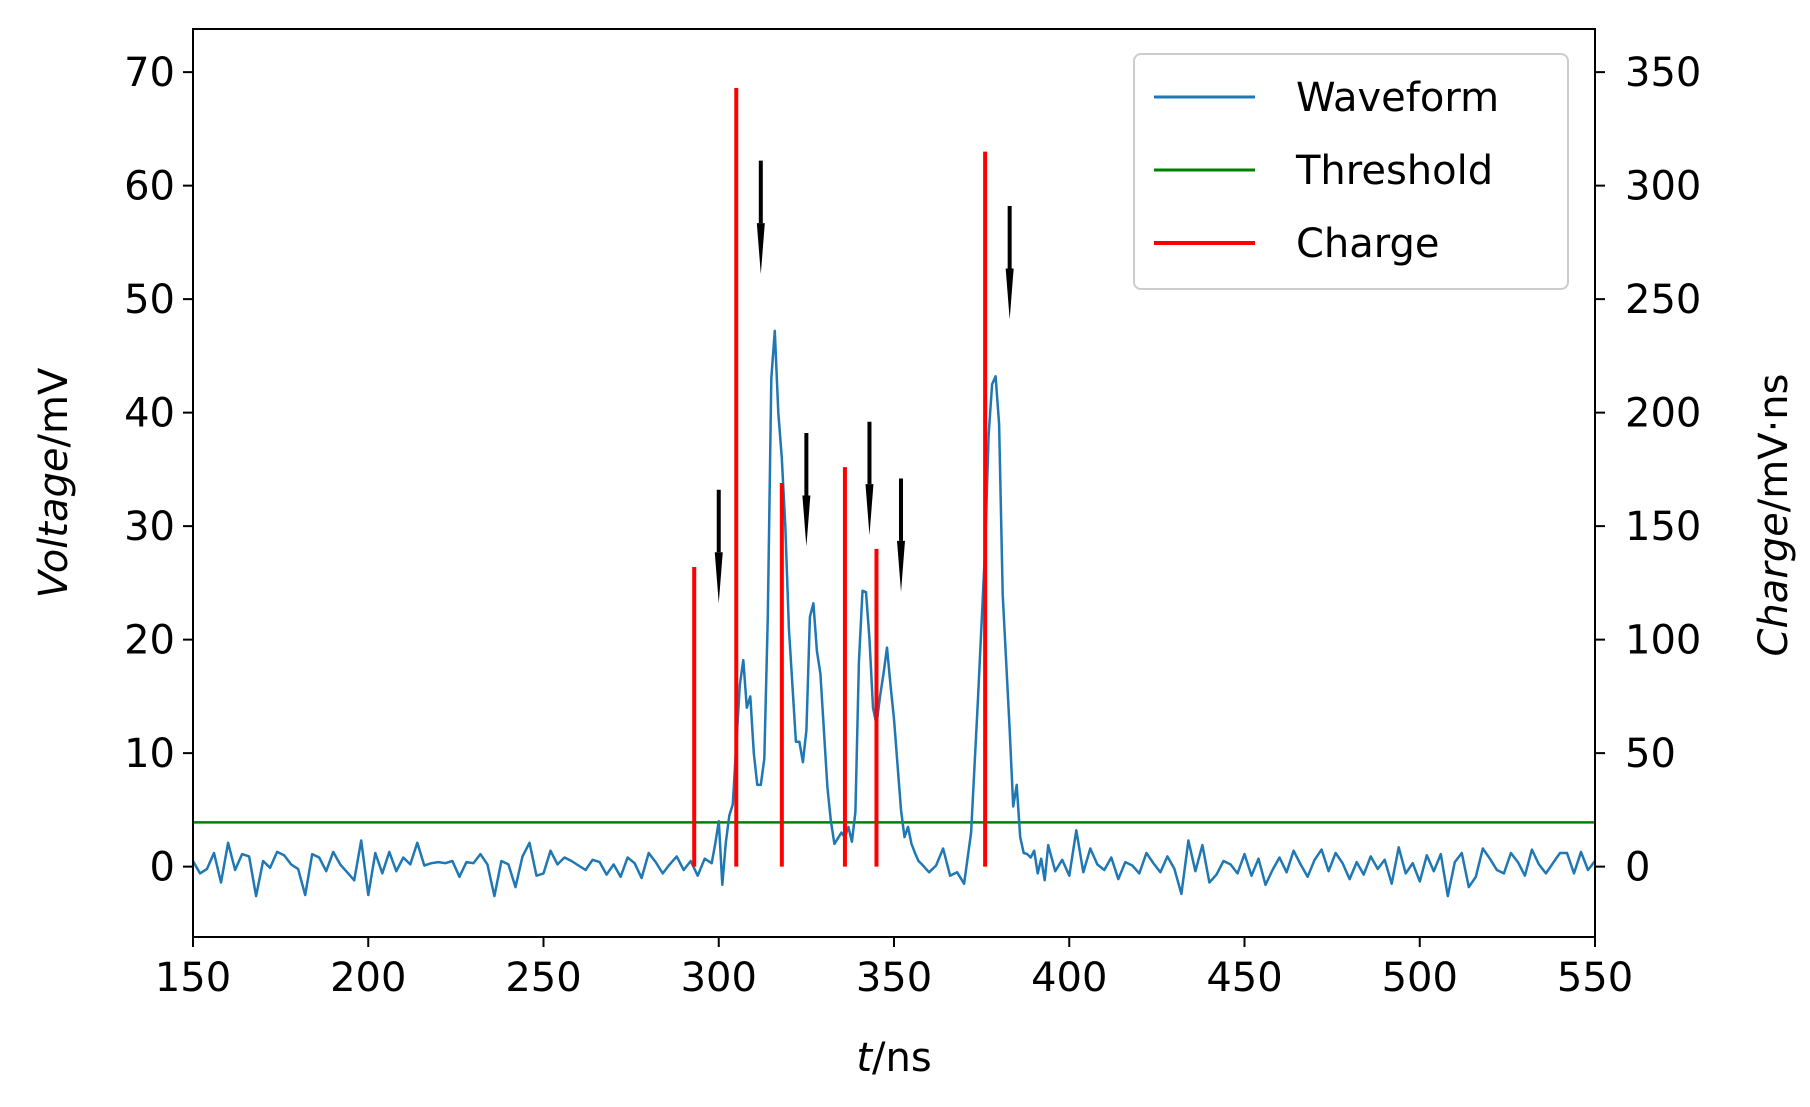 The width and height of the screenshot is (1810, 1107). What do you see at coordinates (1637, 868) in the screenshot?
I see `y-right-tick-label: 0` at bounding box center [1637, 868].